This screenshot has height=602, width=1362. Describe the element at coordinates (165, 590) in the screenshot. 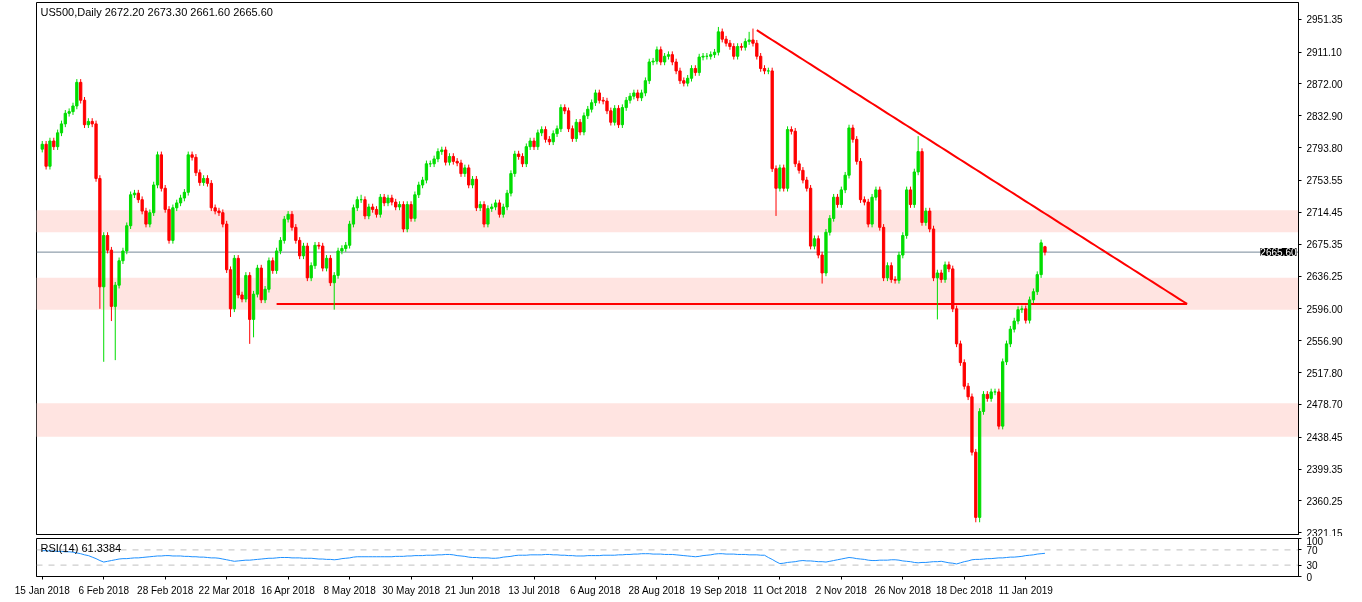

I see `x-tick-label: 28 Feb 2018` at that location.